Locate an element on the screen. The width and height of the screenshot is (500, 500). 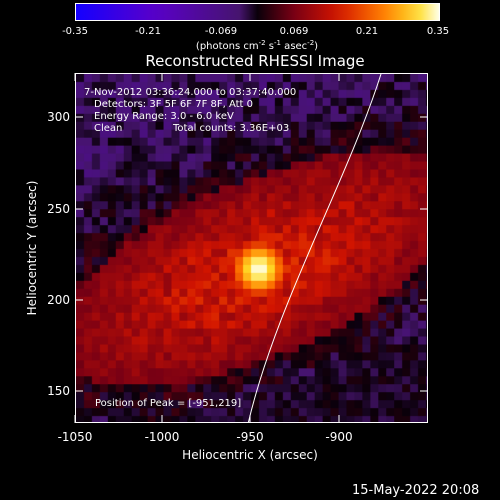
colorbar-tick: -0.21 is located at coordinates (148, 31).